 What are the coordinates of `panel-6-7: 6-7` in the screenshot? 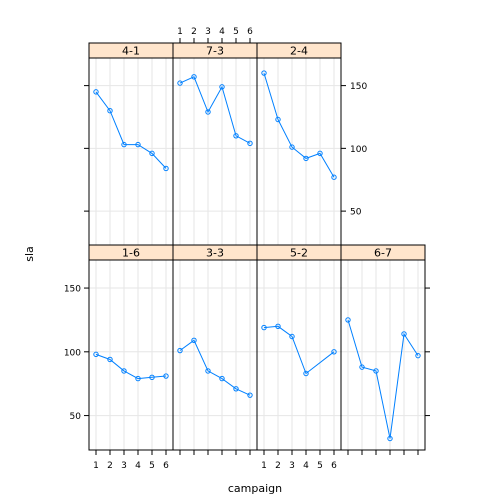 It's located at (383, 347).